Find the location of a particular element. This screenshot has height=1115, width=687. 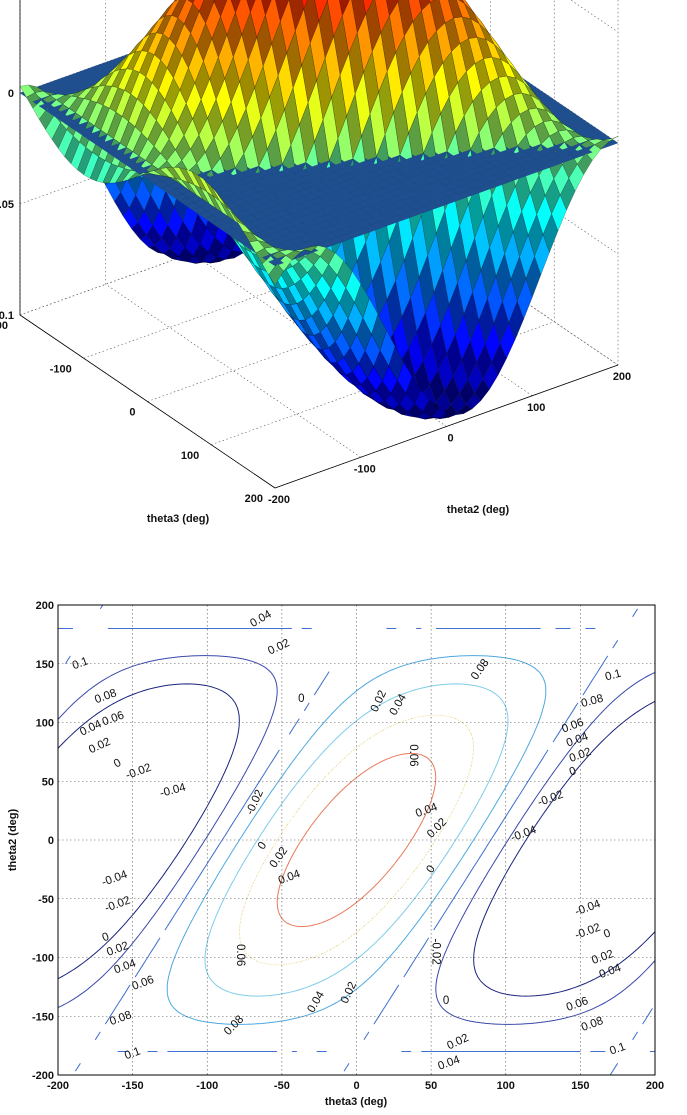

contour-y-tick-label: -200 is located at coordinates (43, 1076).